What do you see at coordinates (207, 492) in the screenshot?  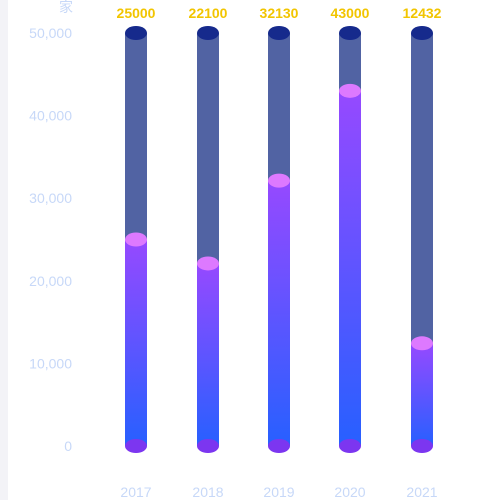 I see `x-tick-label: 2018` at bounding box center [207, 492].